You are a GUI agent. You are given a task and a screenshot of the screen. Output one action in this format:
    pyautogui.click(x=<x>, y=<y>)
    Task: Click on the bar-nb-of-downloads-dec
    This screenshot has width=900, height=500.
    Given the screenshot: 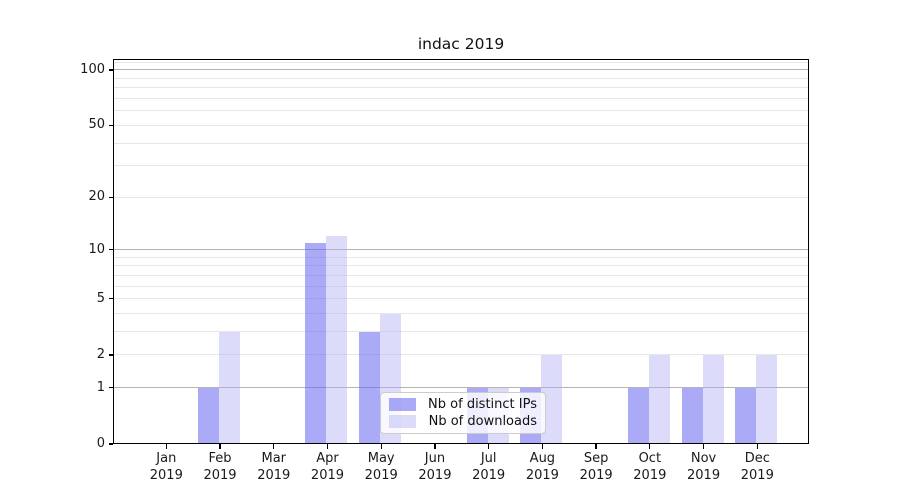 What is the action you would take?
    pyautogui.click(x=767, y=399)
    